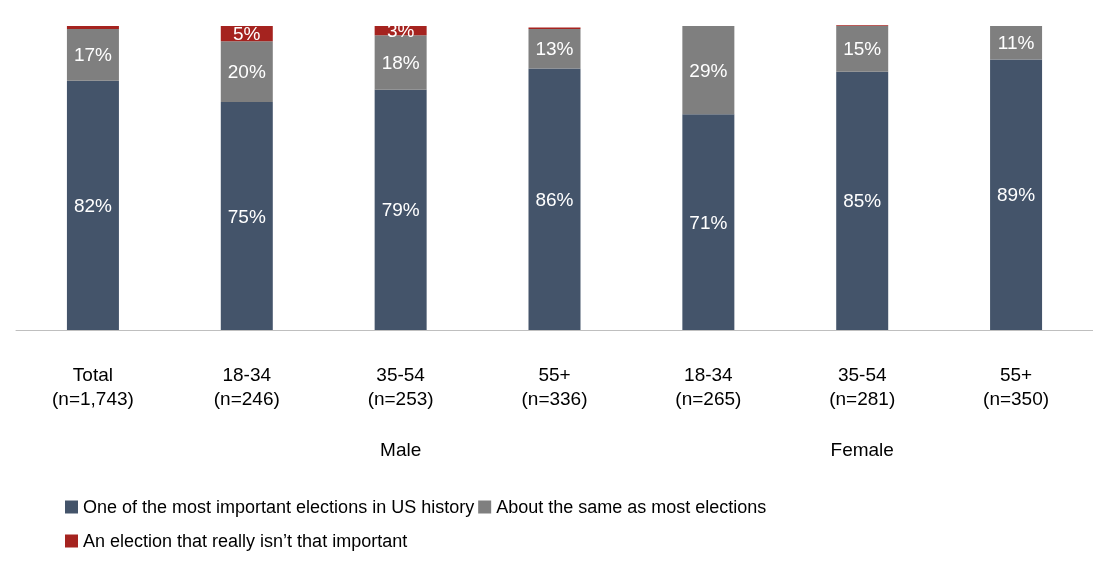  I want to click on data-label: 79%, so click(400, 210).